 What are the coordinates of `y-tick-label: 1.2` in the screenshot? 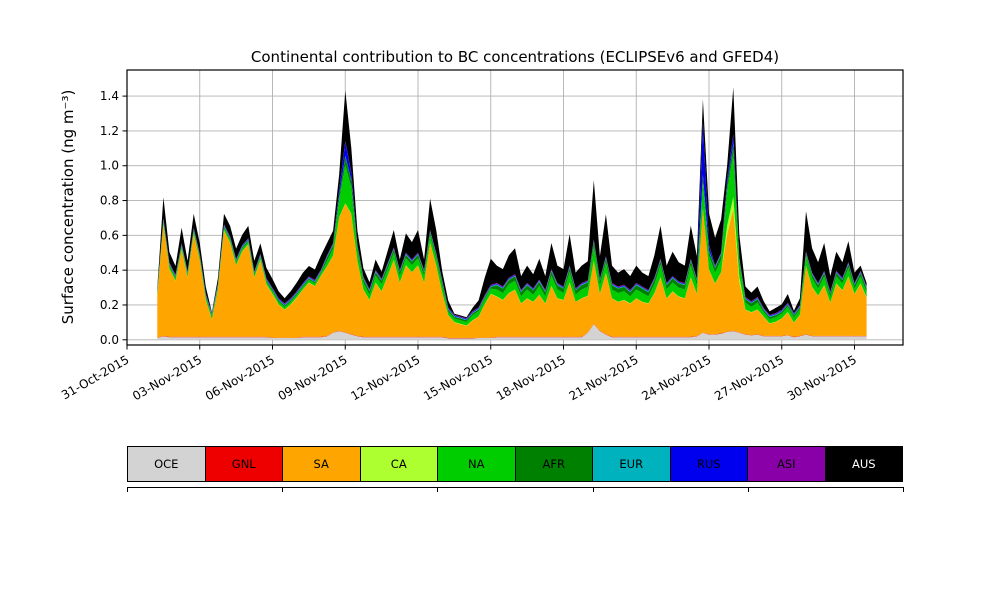 It's located at (109, 131).